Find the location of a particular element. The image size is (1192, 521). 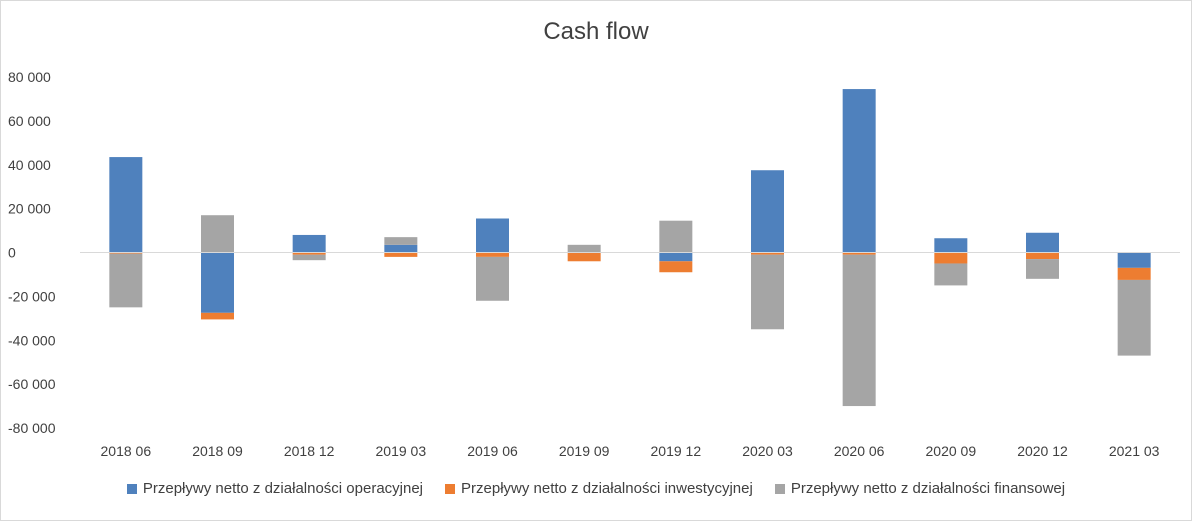

x-tick-label: 2021 03 is located at coordinates (1134, 451).